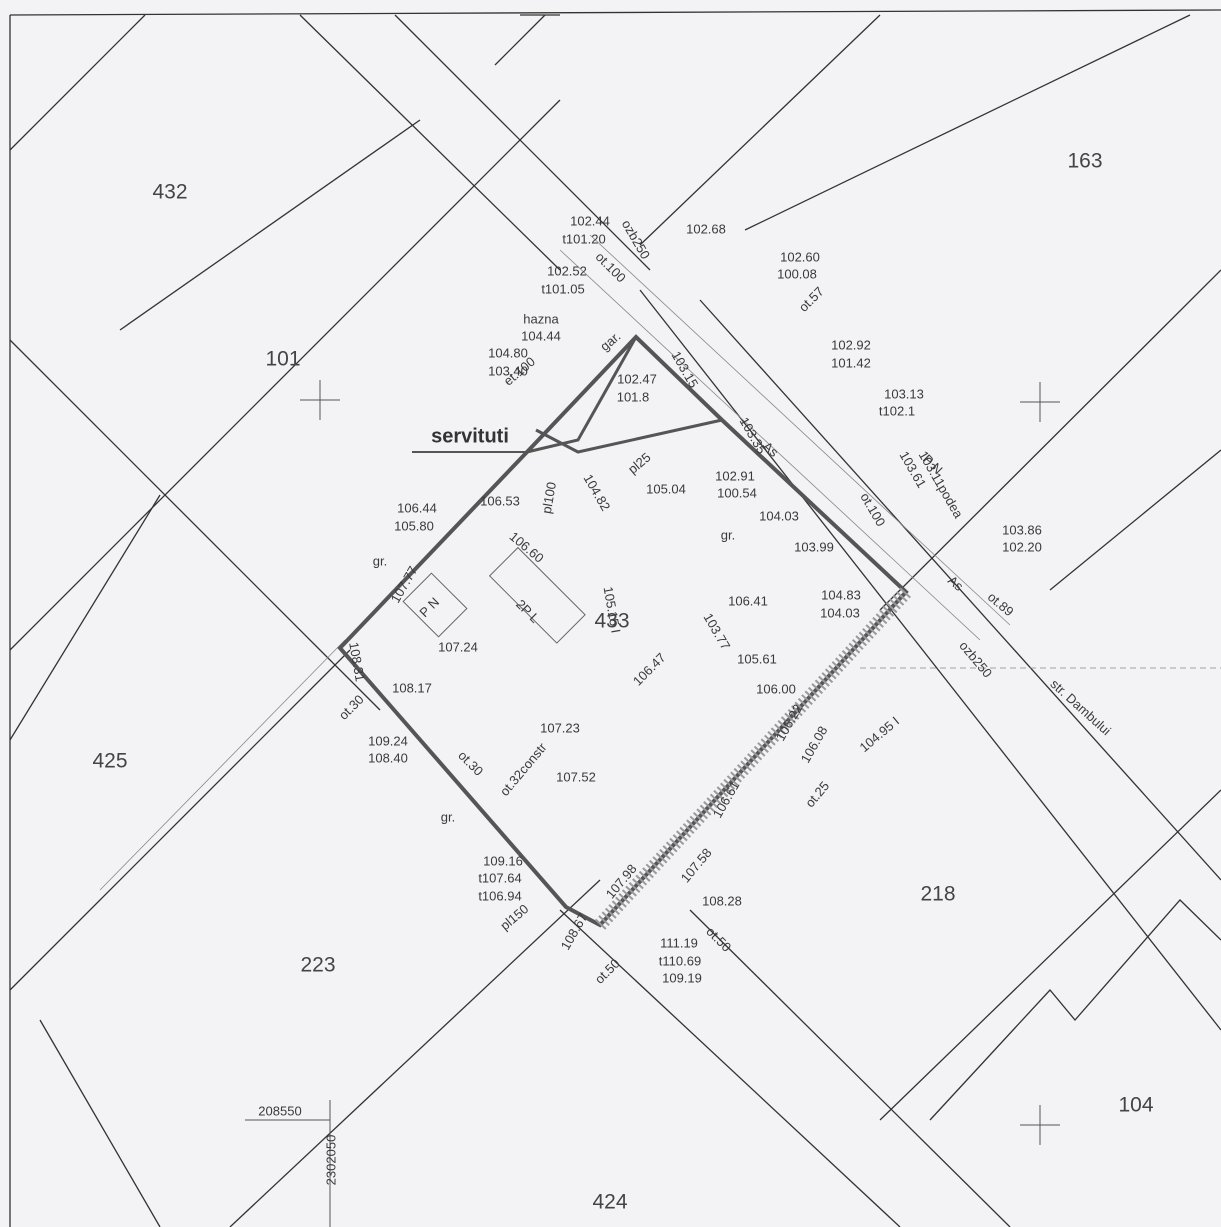 The image size is (1221, 1227). I want to click on annotation: 2302050, so click(330, 1160).